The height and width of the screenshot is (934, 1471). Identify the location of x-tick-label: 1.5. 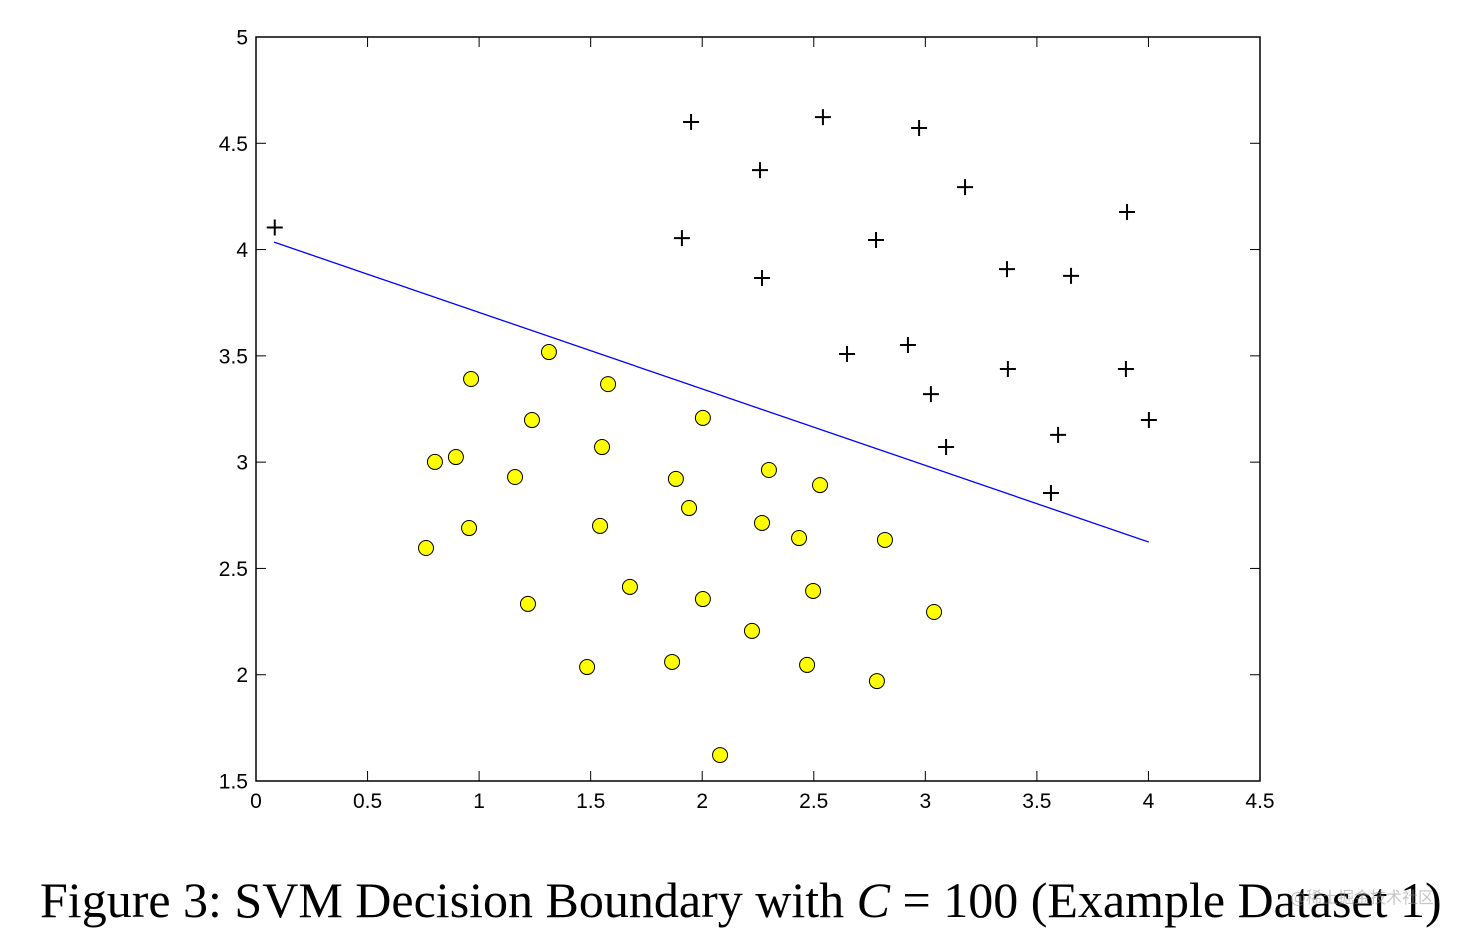
(590, 801).